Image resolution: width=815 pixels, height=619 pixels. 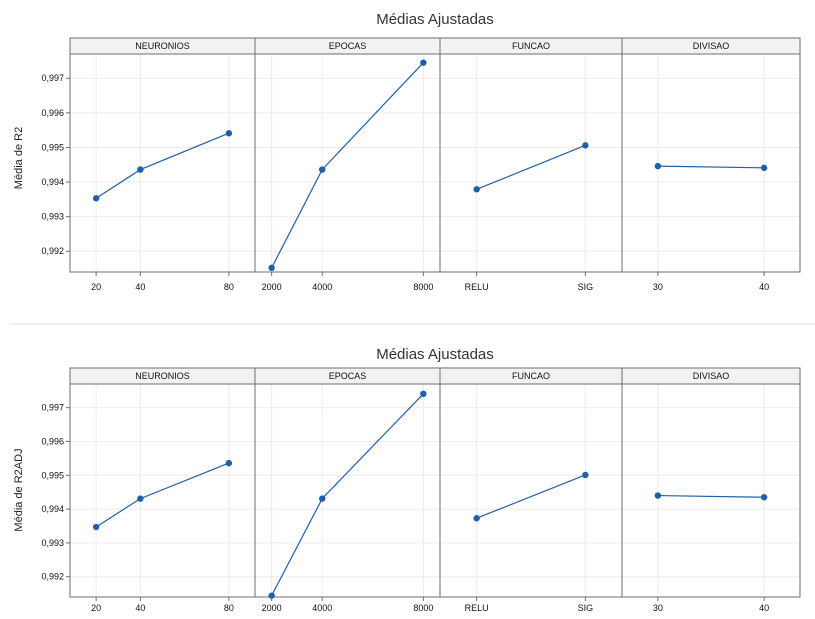 What do you see at coordinates (19, 158) in the screenshot?
I see `y-axis-label: Média de R2` at bounding box center [19, 158].